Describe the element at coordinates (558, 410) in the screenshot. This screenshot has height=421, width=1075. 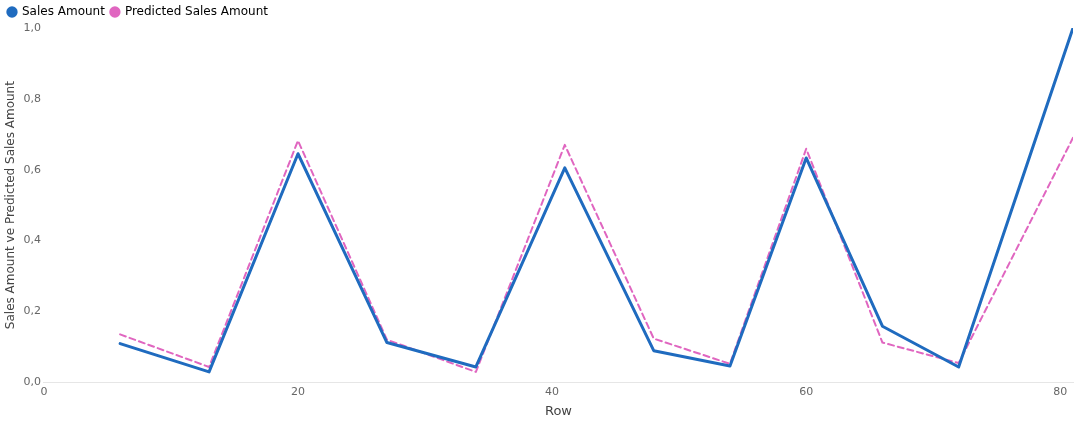
I see `x-axis-title: Row` at that location.